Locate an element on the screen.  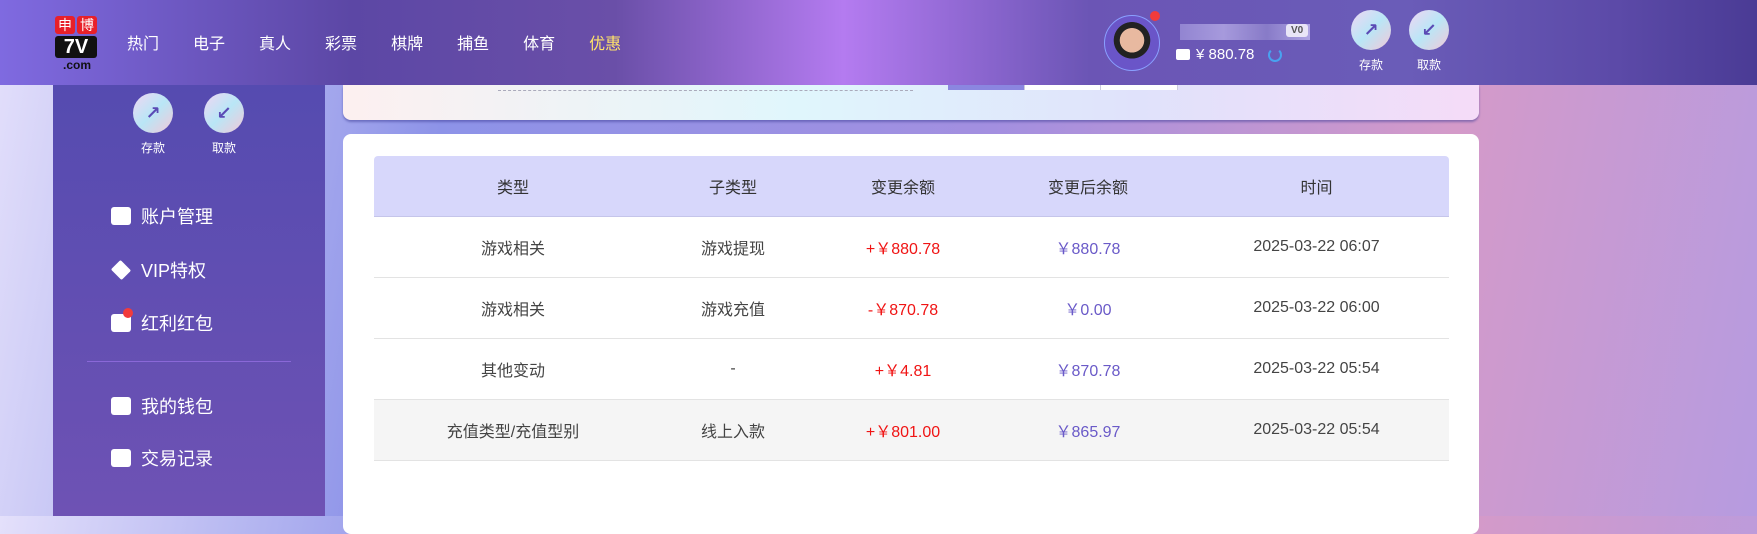
cell-type: 其他变动 is located at coordinates (513, 369).